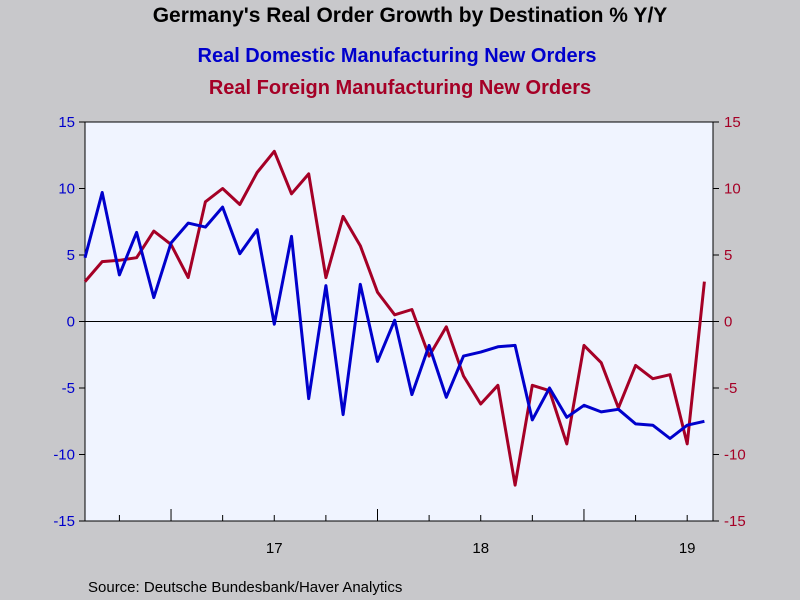  Describe the element at coordinates (480, 548) in the screenshot. I see `x-year-label: 18` at that location.